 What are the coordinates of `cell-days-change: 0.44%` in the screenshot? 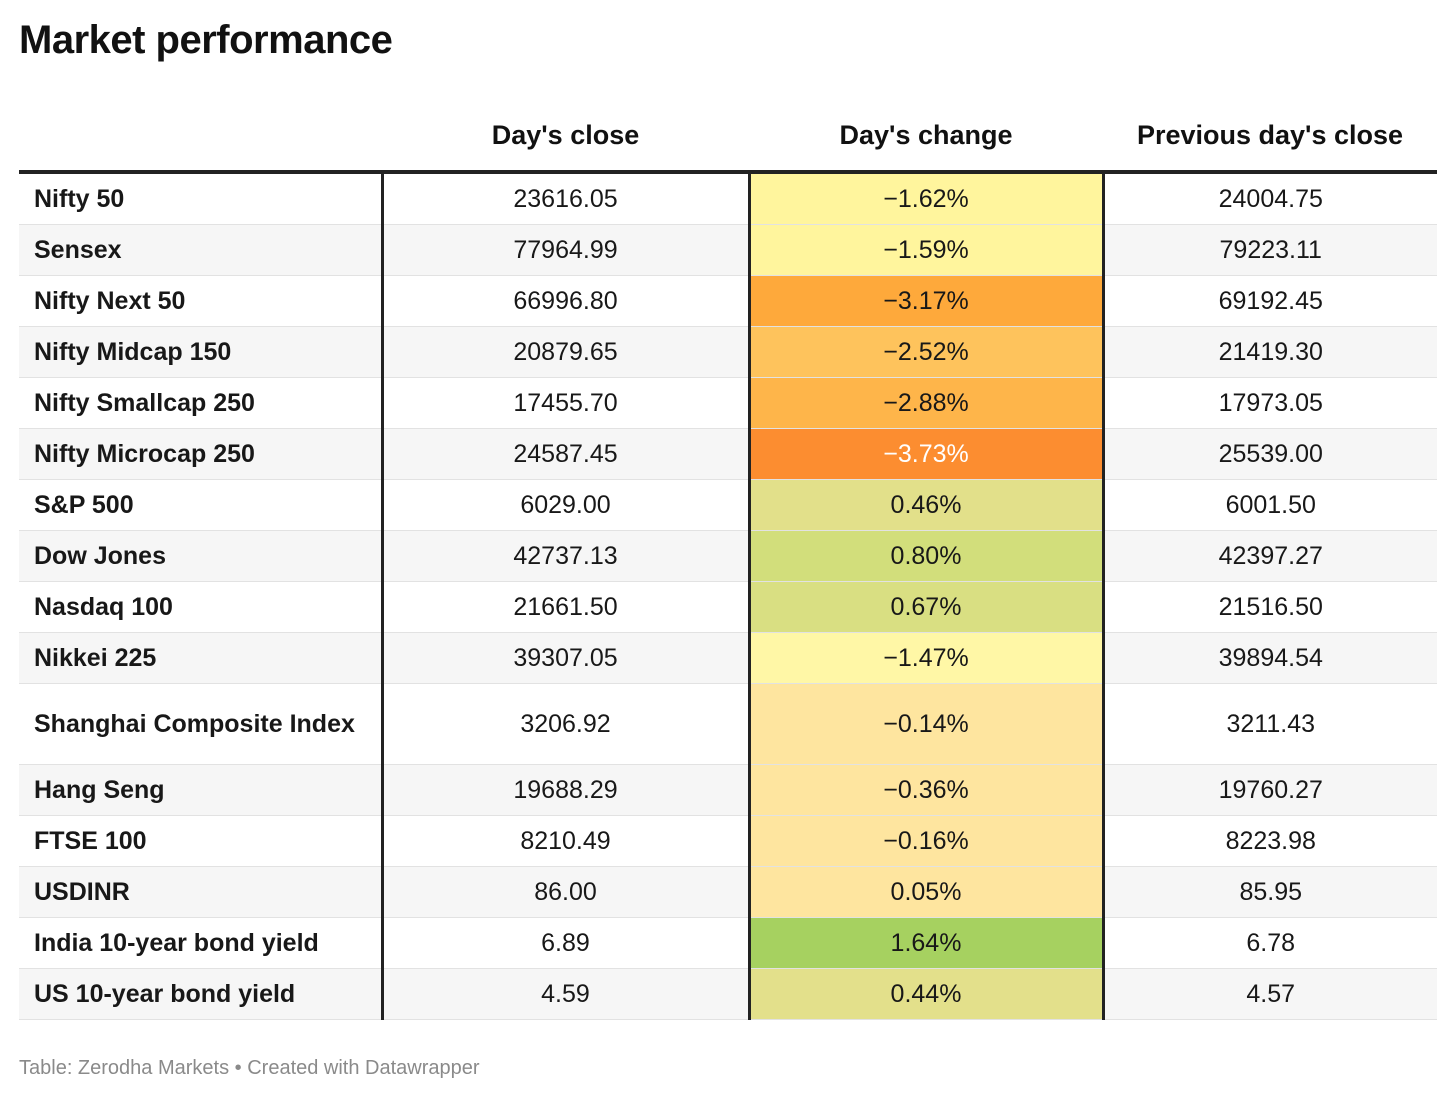 It's located at (926, 994).